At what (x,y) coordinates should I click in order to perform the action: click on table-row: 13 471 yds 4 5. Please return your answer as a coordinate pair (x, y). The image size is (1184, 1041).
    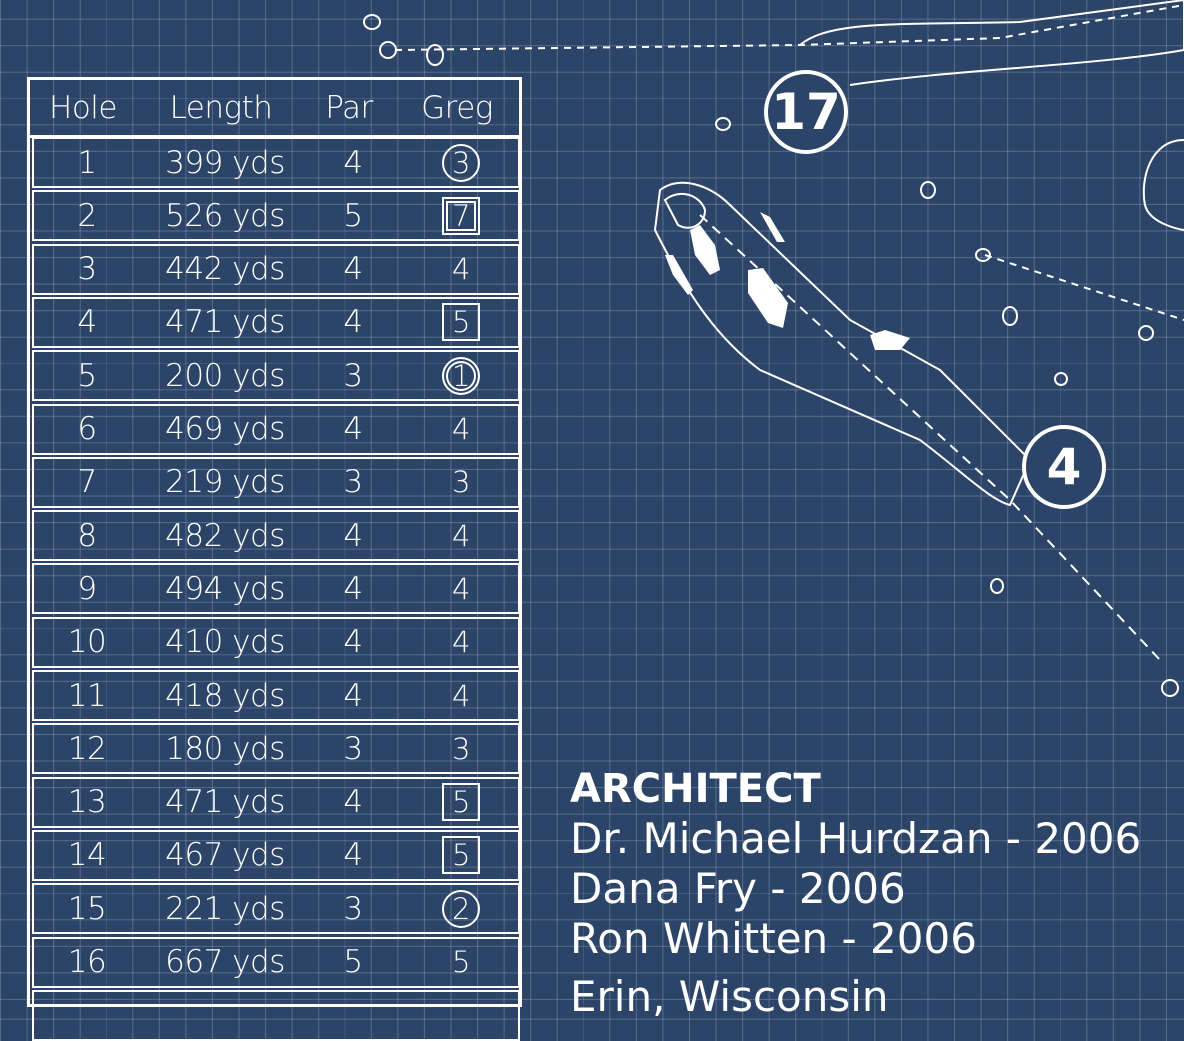
    Looking at the image, I should click on (276, 802).